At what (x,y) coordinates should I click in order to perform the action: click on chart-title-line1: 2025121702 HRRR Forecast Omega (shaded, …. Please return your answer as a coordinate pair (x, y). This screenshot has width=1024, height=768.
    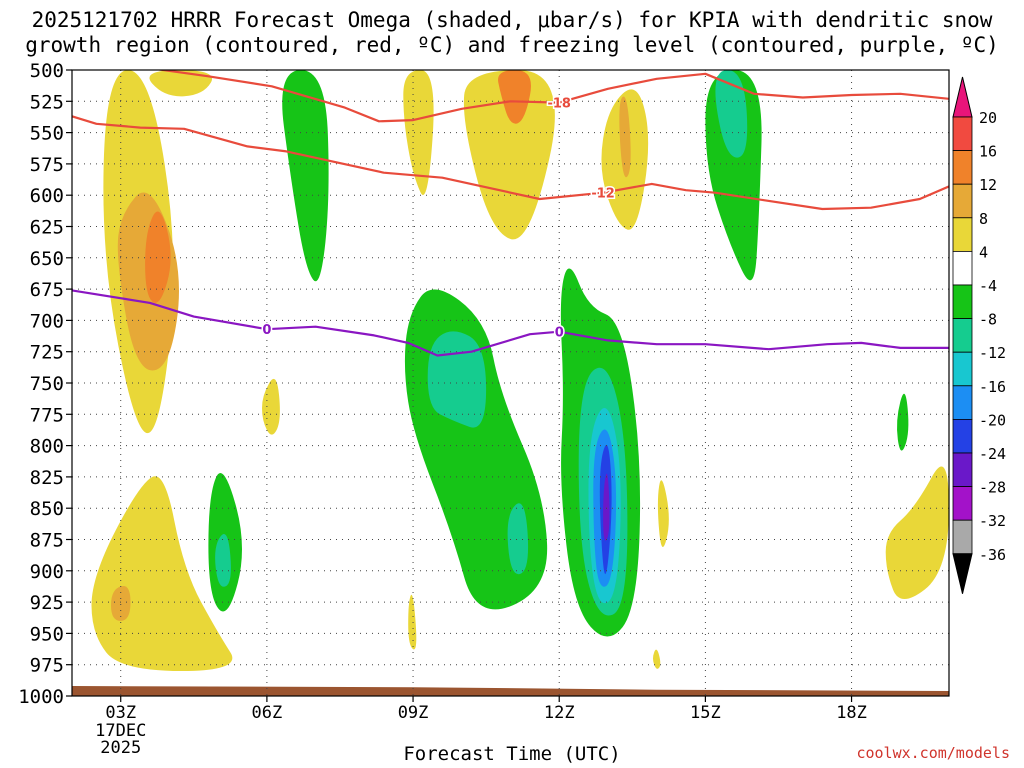
    Looking at the image, I should click on (512, 20).